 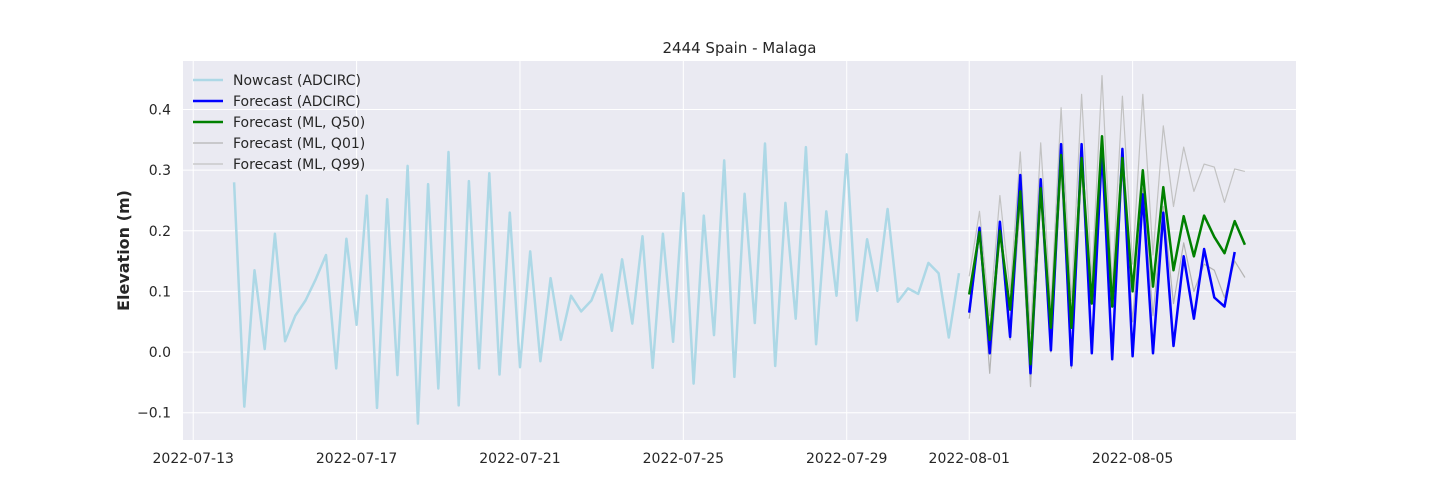 What do you see at coordinates (299, 144) in the screenshot?
I see `legend-label: Forecast (ML, Q01)` at bounding box center [299, 144].